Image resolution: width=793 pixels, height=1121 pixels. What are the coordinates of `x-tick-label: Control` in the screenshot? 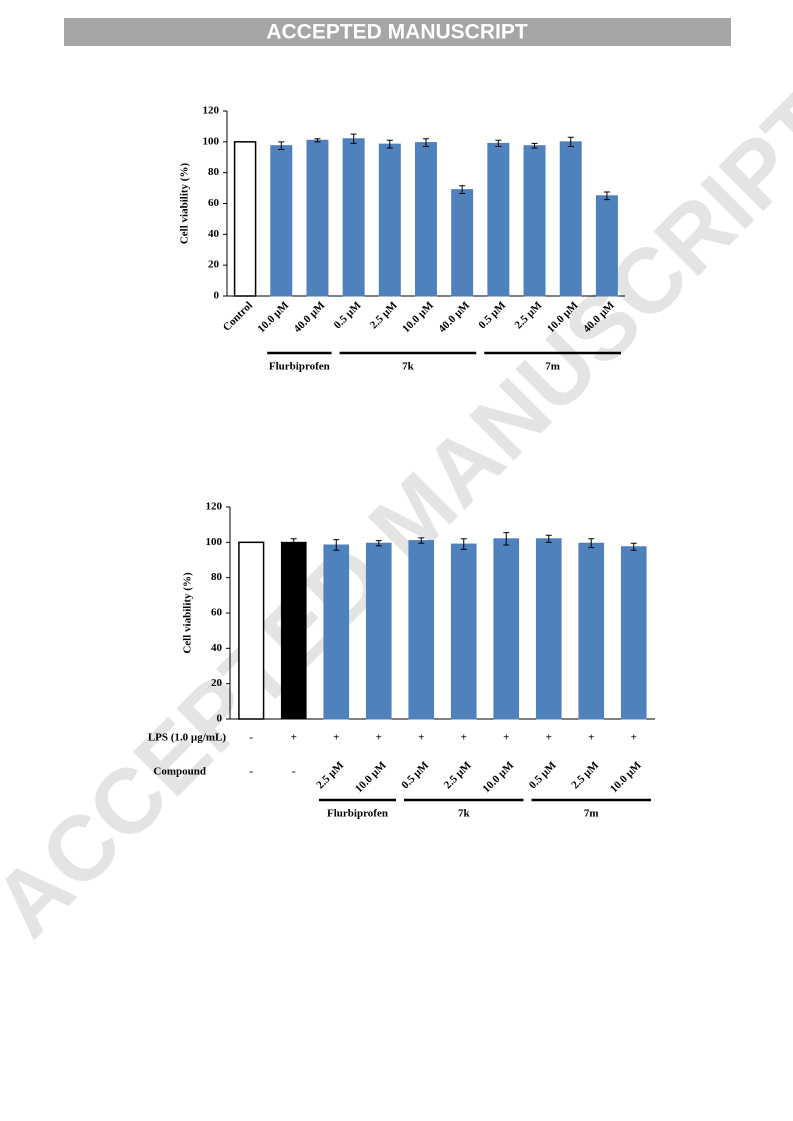 It's located at (238, 316).